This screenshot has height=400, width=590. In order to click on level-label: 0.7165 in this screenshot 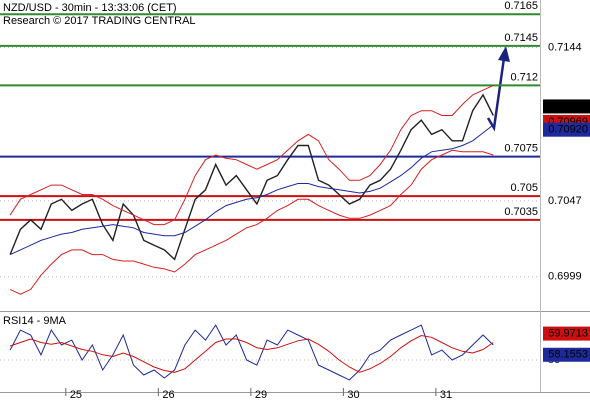, I will do `click(521, 6)`.